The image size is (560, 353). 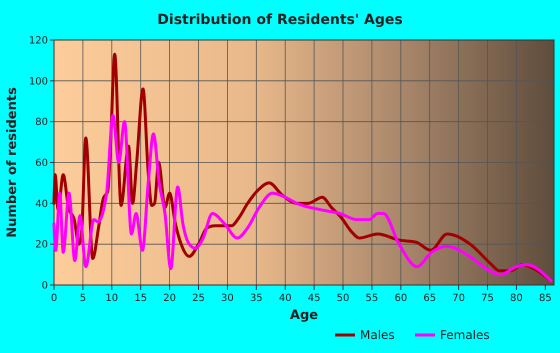 I want to click on y-tick-label: 120, so click(x=38, y=41).